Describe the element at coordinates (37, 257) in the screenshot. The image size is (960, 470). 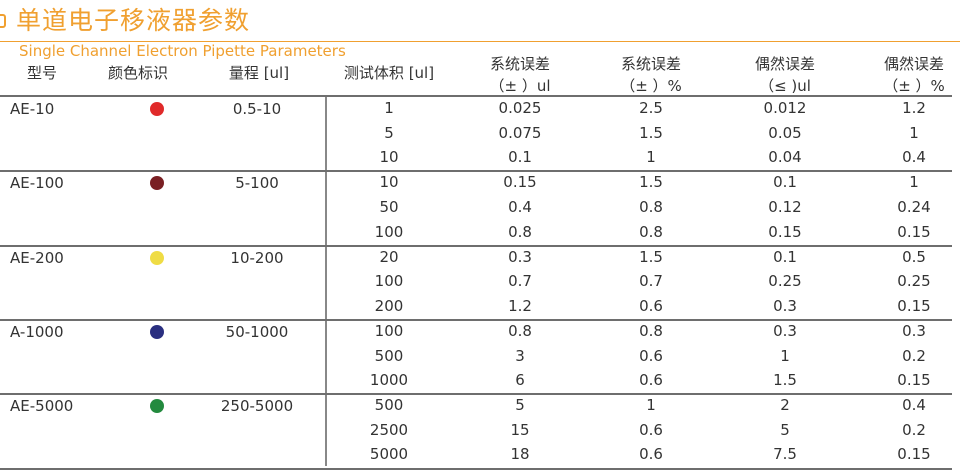
I see `model-name: AE-200` at that location.